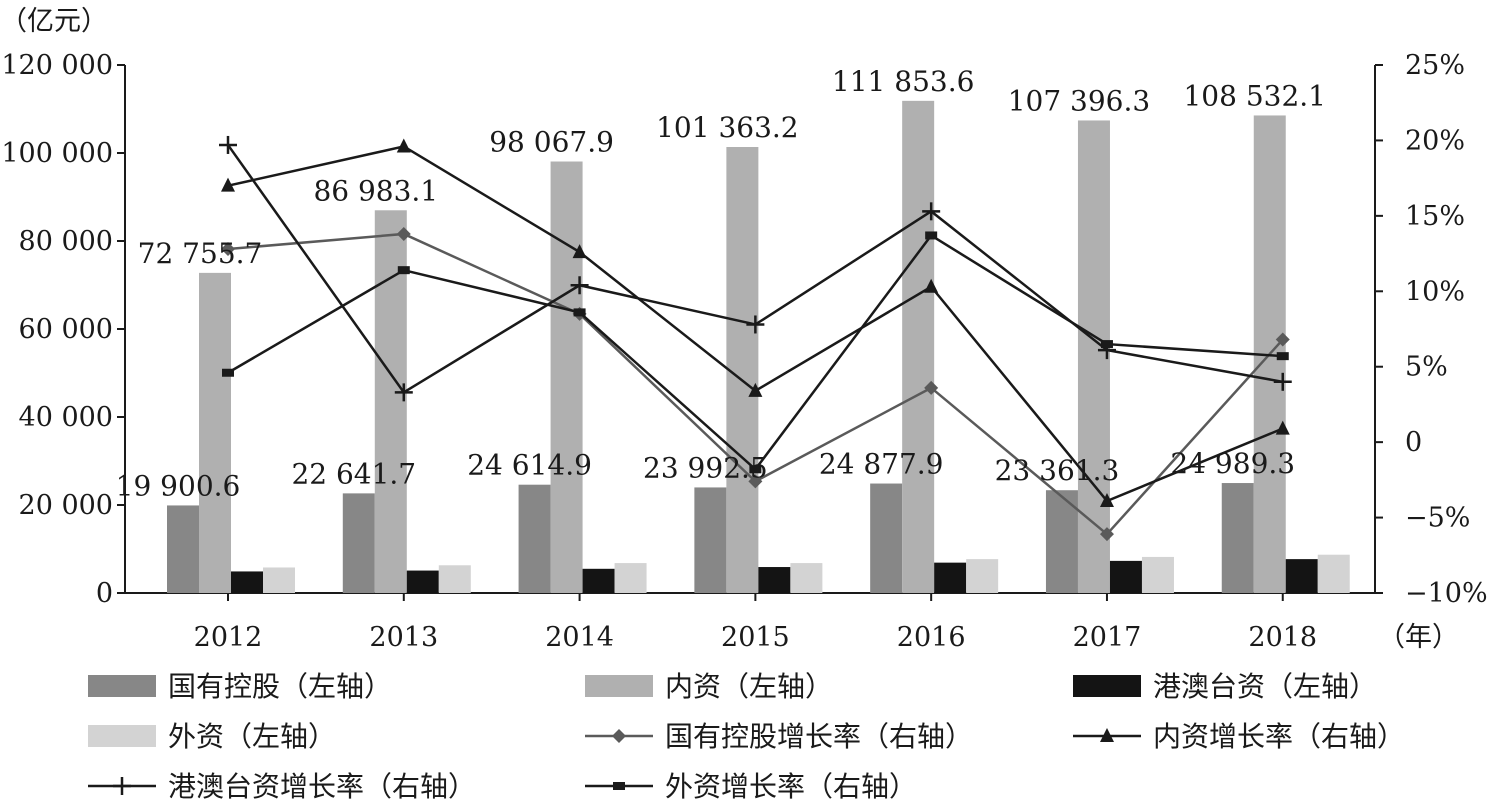 The height and width of the screenshot is (809, 1493). What do you see at coordinates (579, 285) in the screenshot?
I see `line-2-point-2014` at bounding box center [579, 285].